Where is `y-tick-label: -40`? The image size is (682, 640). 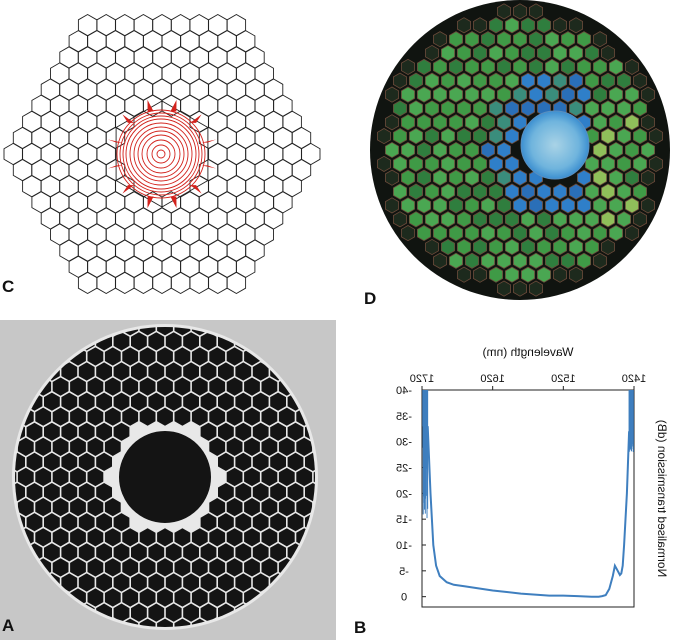 y-tick-label: -40 is located at coordinates (404, 391).